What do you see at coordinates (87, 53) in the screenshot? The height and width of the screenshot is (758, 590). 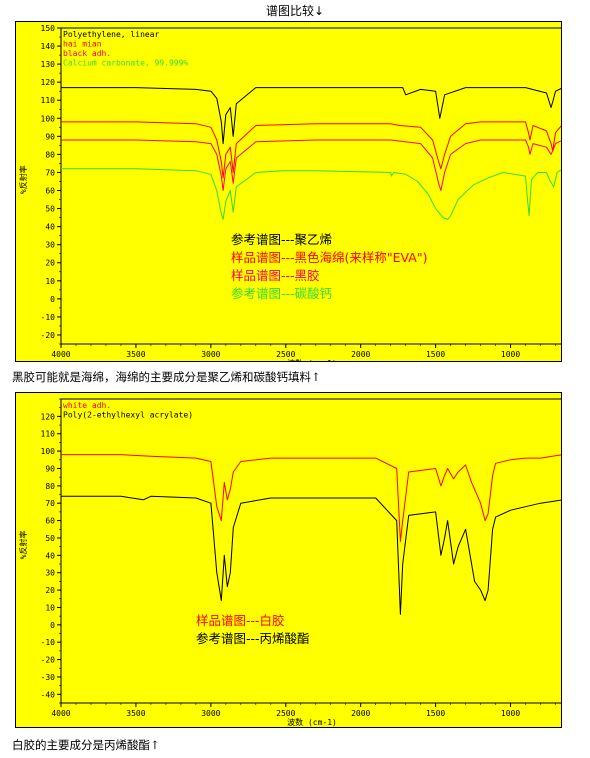 I see `legend-entry: black adh.` at bounding box center [87, 53].